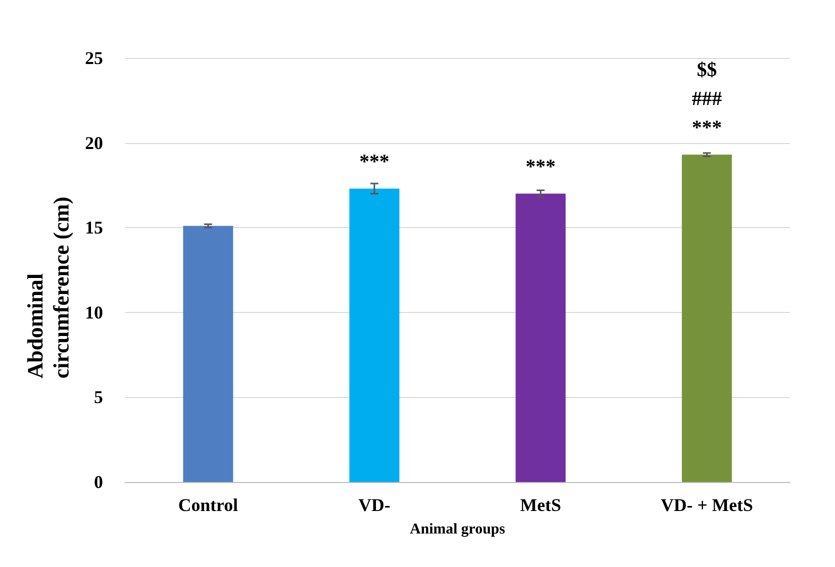 The height and width of the screenshot is (567, 835). I want to click on y-tick-label: 10, so click(94, 312).